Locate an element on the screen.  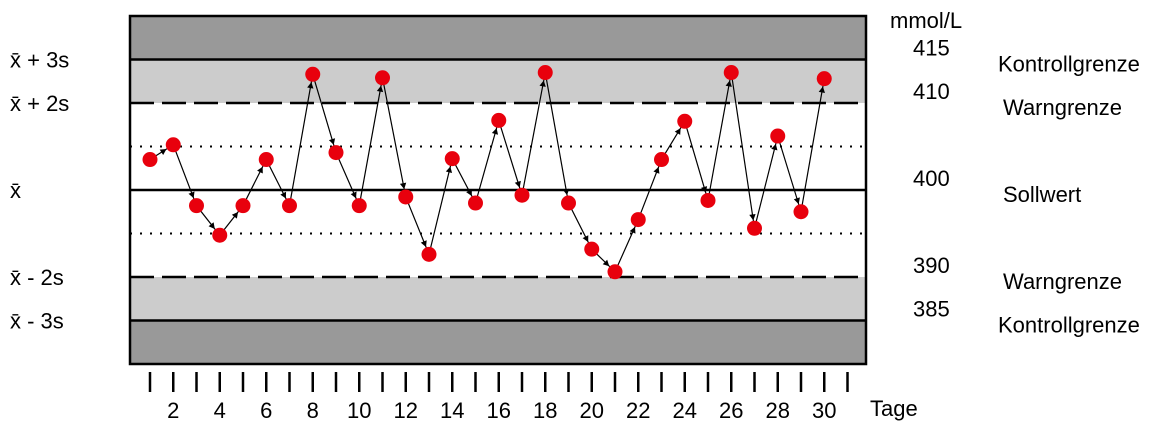
x-tick-label-4: 4 is located at coordinates (220, 409).